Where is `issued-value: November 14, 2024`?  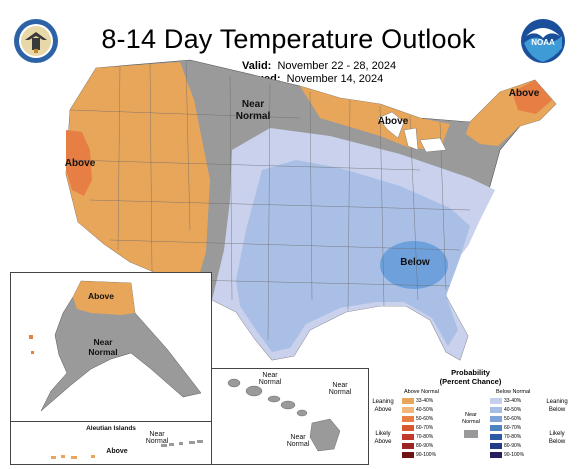
issued-value: November 14, 2024 is located at coordinates (335, 79).